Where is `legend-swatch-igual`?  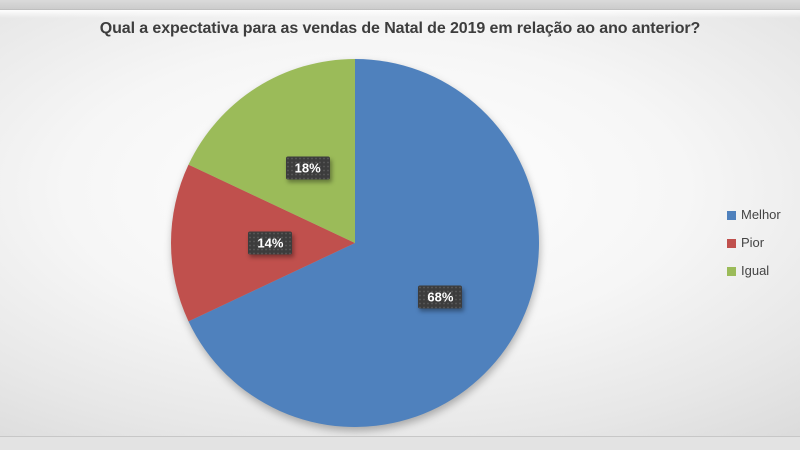 legend-swatch-igual is located at coordinates (731, 271).